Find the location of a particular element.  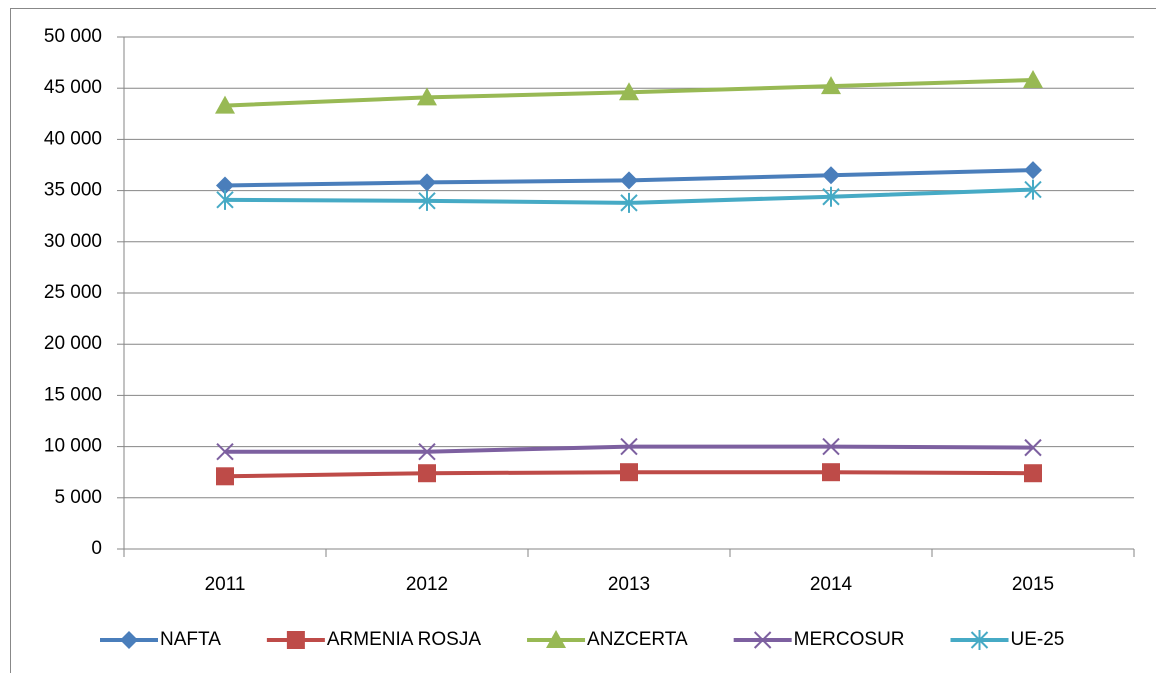

y-tick-label: 15 000 is located at coordinates (73, 394).